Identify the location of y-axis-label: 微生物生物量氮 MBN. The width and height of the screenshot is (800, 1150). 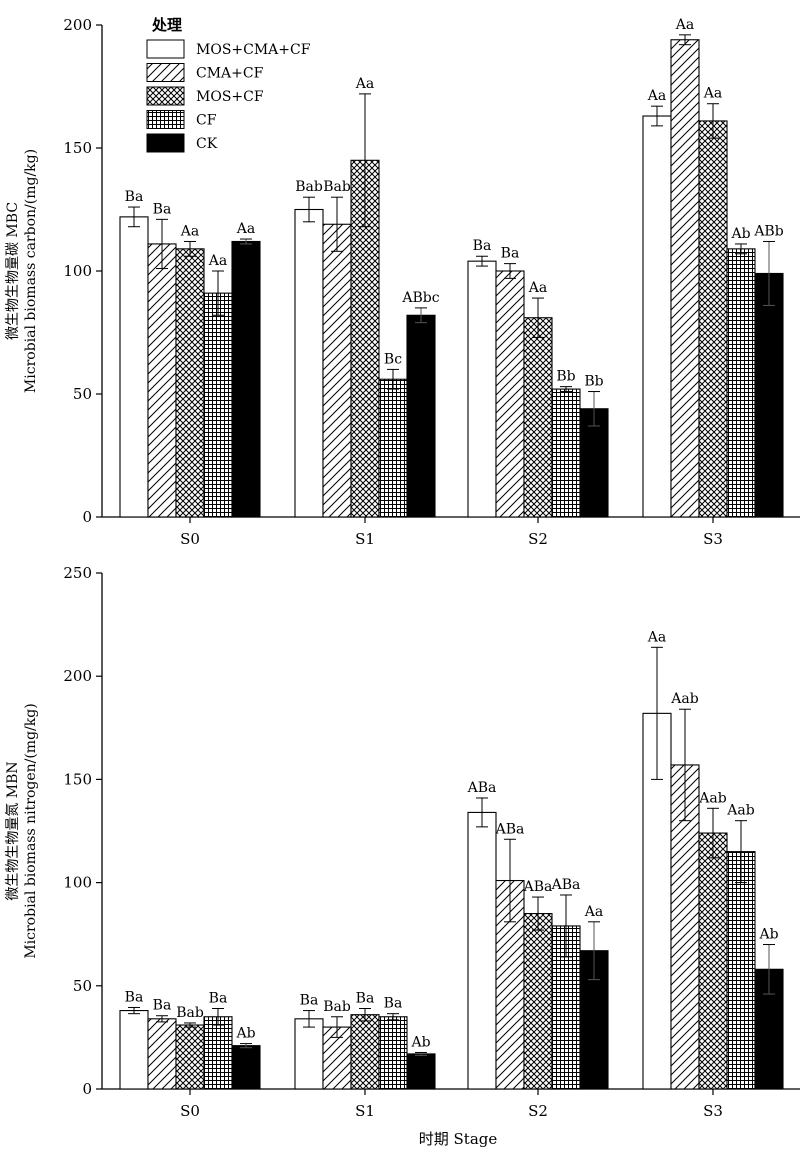
(13, 830).